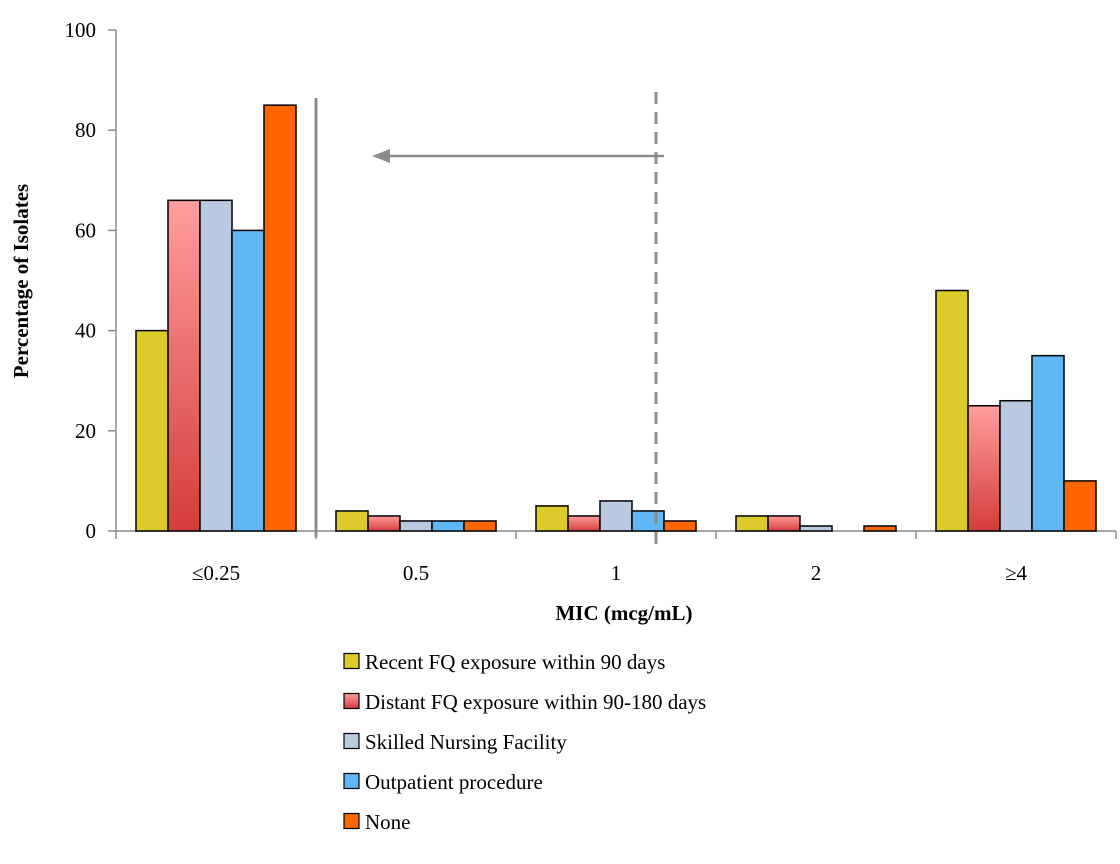 This screenshot has width=1120, height=864. Describe the element at coordinates (466, 742) in the screenshot. I see `legend-label: Skilled Nursing Facility` at that location.